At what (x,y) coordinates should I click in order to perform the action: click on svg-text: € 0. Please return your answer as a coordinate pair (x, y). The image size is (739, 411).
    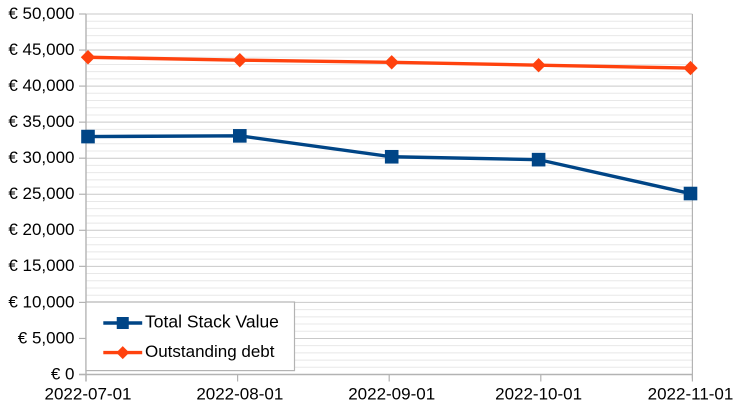
    Looking at the image, I should click on (63, 373).